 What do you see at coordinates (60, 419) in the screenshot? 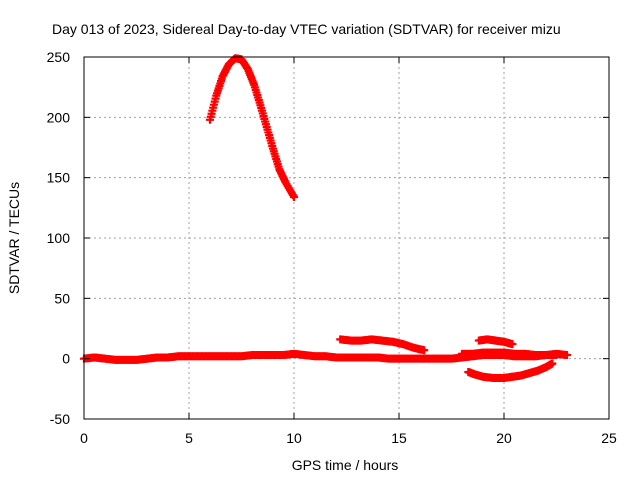
I see `y-tick-label: -50` at bounding box center [60, 419].